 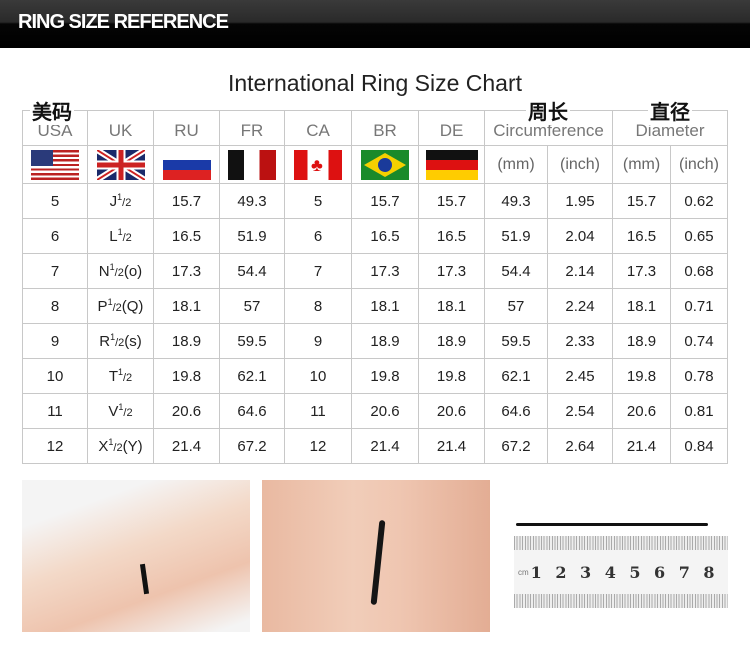 What do you see at coordinates (451, 164) in the screenshot?
I see `germany-flag-icon` at bounding box center [451, 164].